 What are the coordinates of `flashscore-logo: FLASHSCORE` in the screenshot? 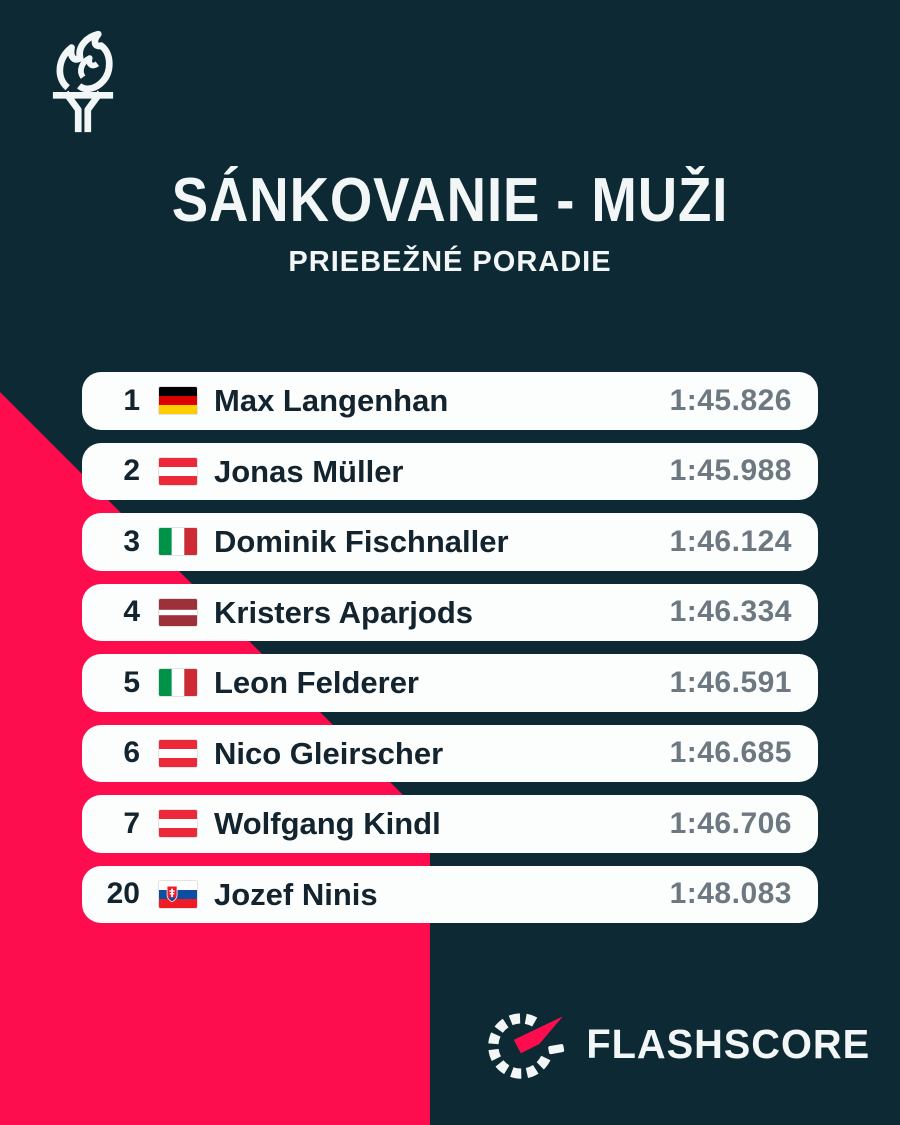 It's located at (677, 1044).